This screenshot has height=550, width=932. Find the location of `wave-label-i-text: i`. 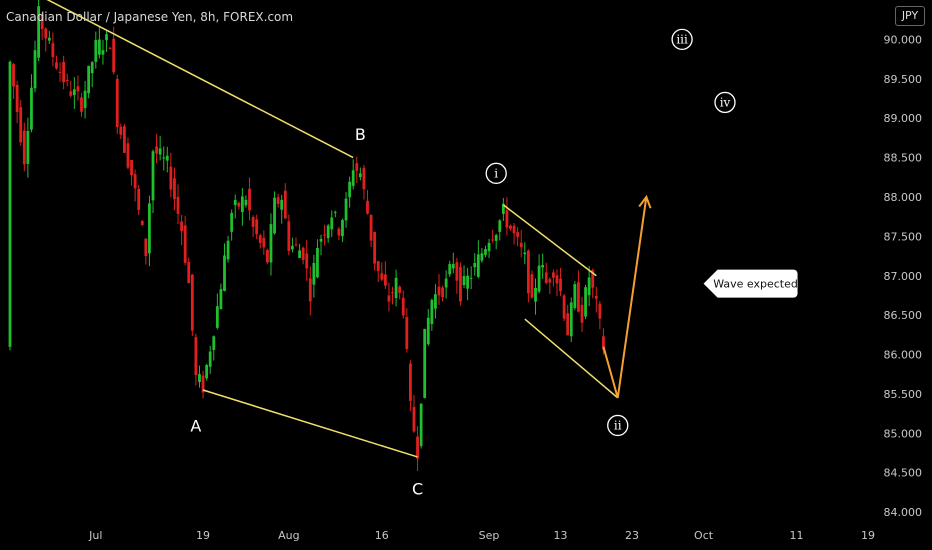

wave-label-i-text: i is located at coordinates (496, 173).